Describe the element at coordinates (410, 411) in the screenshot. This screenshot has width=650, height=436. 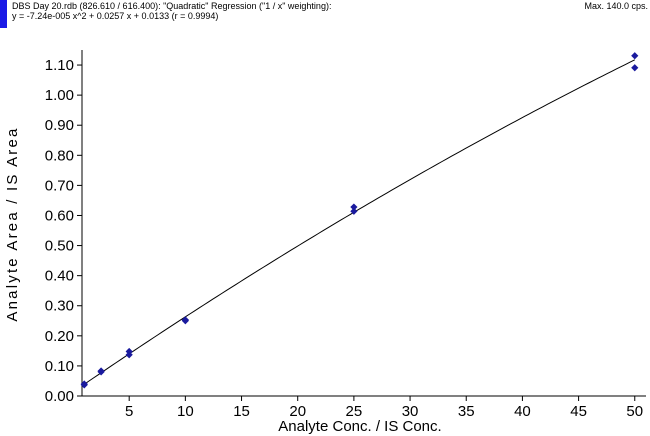
I see `x-tick-label: 30` at that location.